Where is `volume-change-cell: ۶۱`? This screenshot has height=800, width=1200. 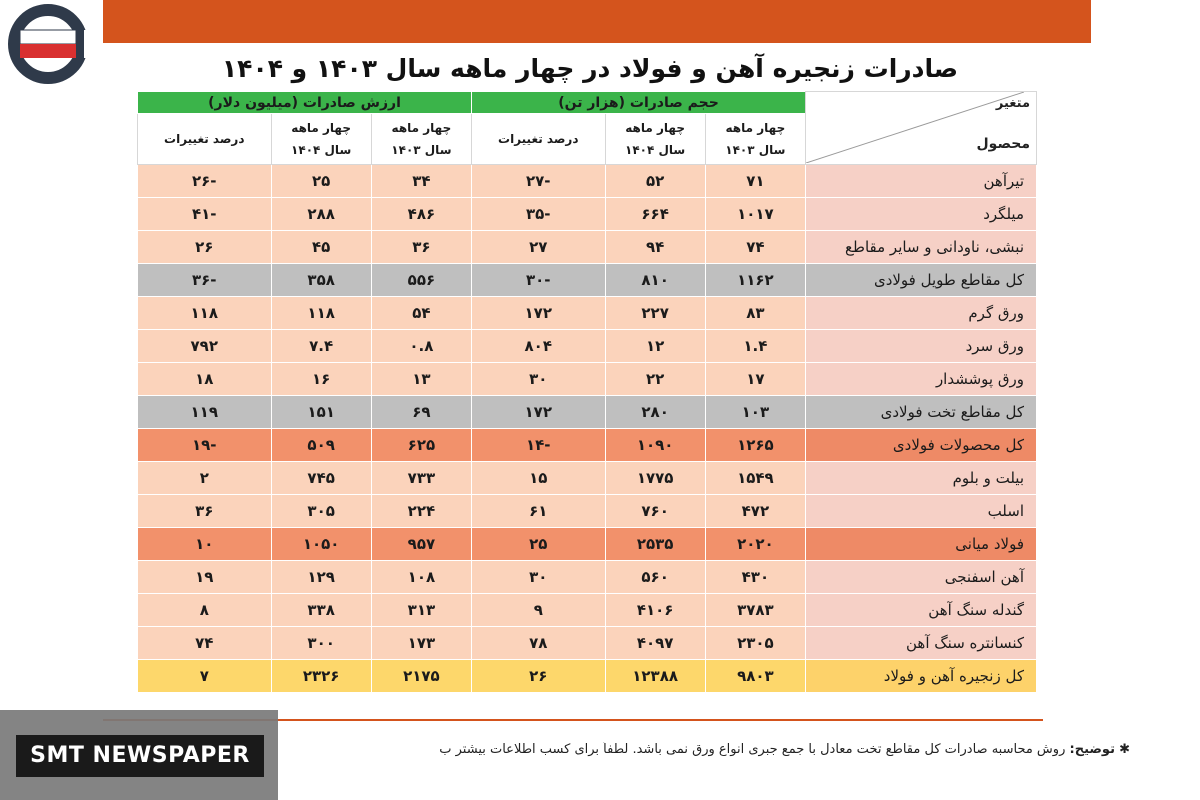 volume-change-cell: ۶۱ is located at coordinates (538, 511).